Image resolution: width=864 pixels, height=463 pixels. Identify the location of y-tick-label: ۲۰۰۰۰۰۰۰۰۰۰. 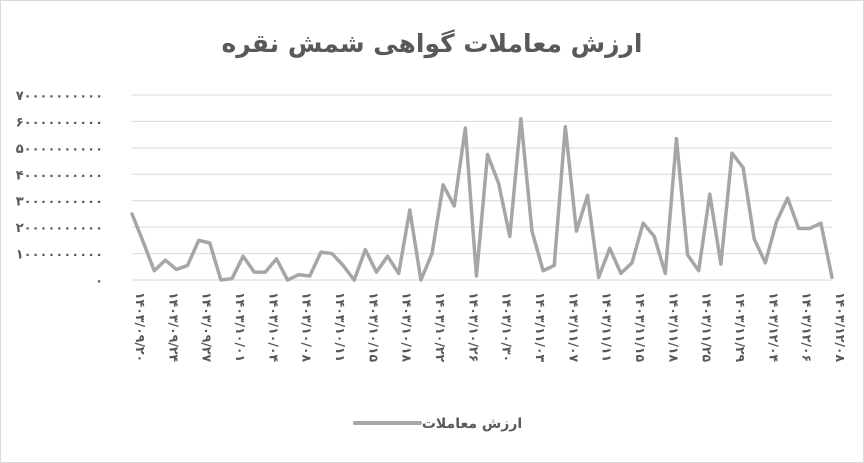
(59, 228).